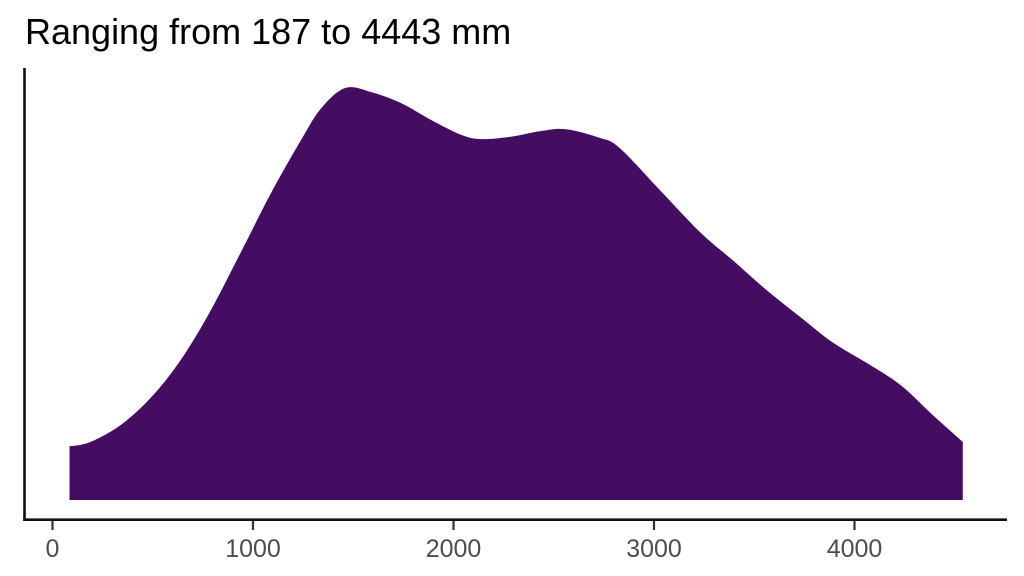 The image size is (1024, 576). What do you see at coordinates (453, 525) in the screenshot?
I see `x-axis-ticks` at bounding box center [453, 525].